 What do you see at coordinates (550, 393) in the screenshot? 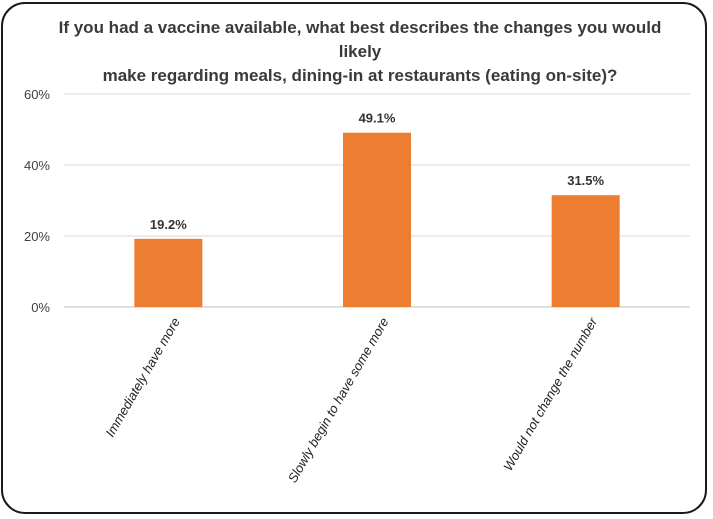
I see `category-label: Would not change the number` at bounding box center [550, 393].